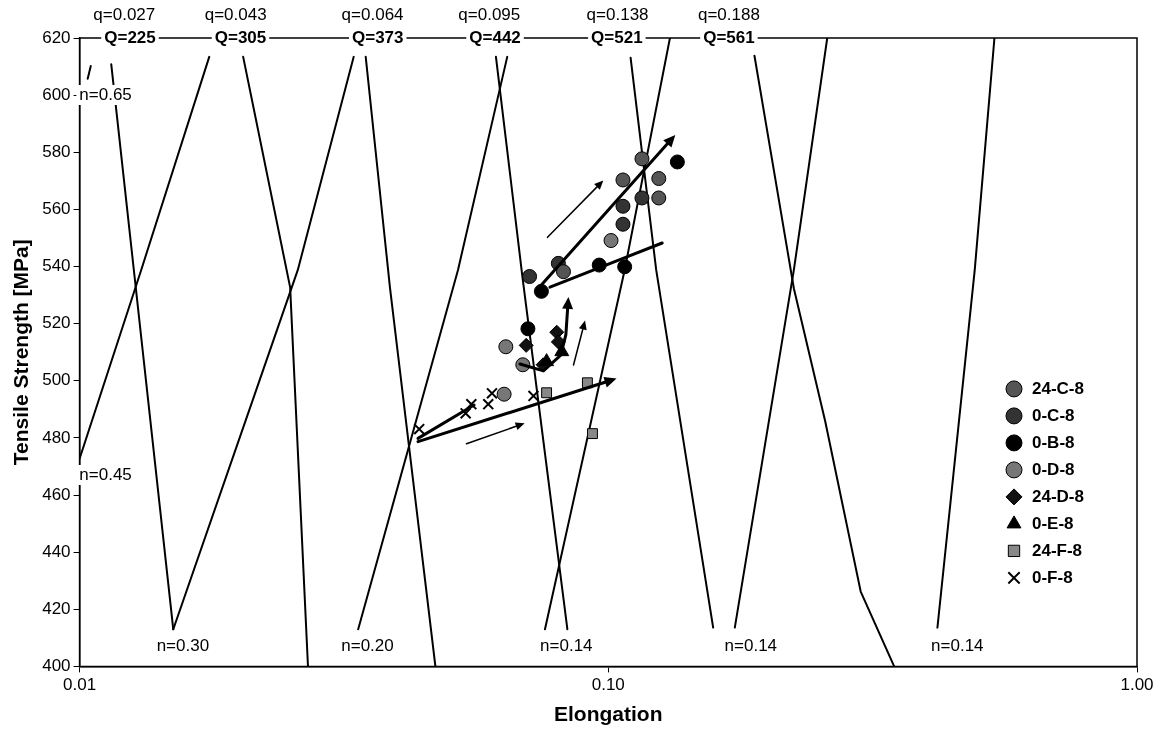 The image size is (1165, 736). What do you see at coordinates (56, 380) in the screenshot?
I see `y-tick-label: 500` at bounding box center [56, 380].